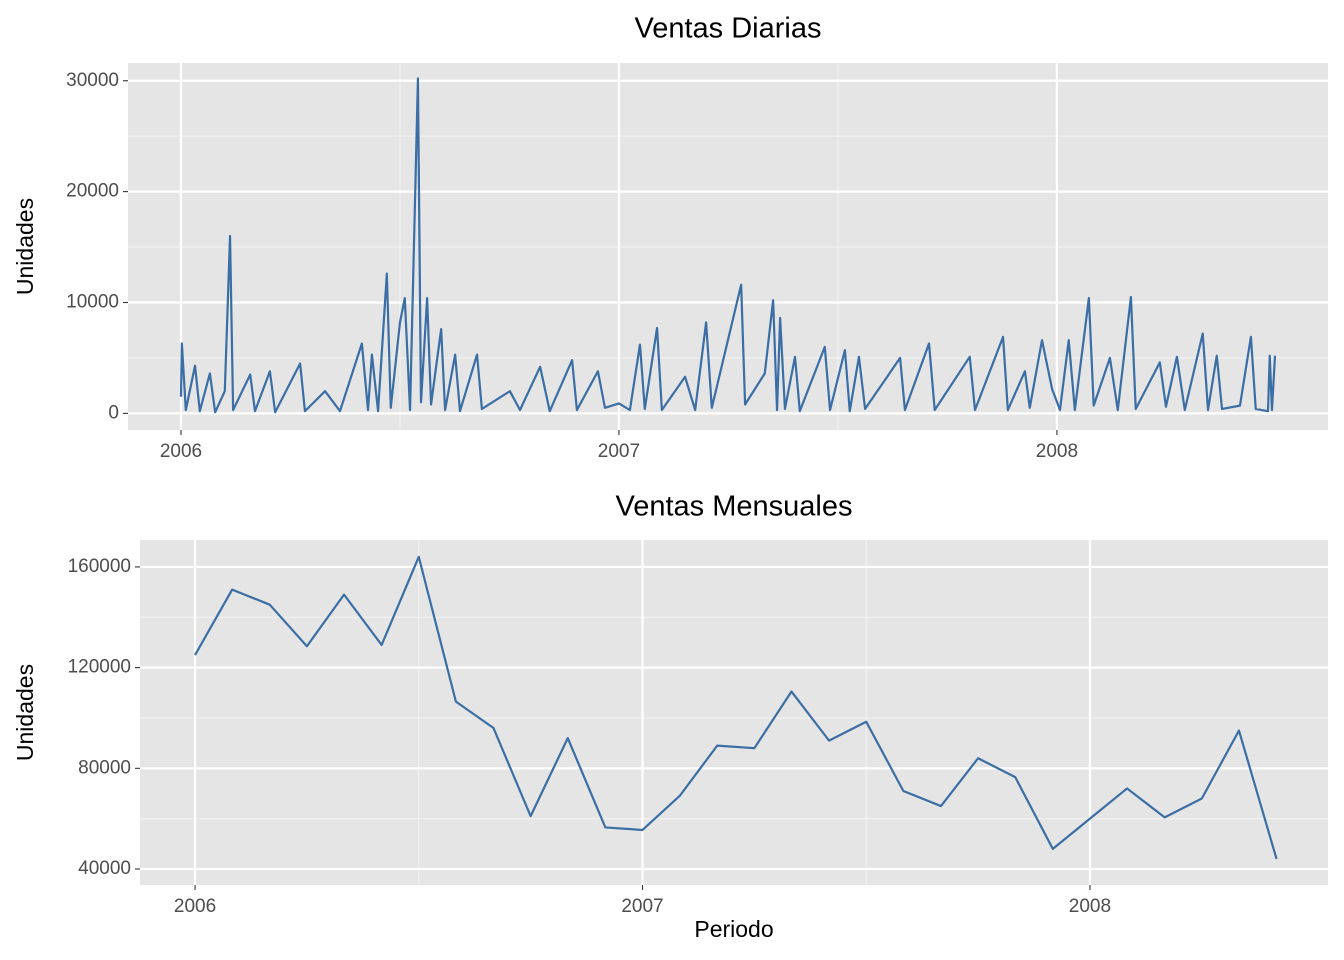  Describe the element at coordinates (92, 80) in the screenshot. I see `y-tick-label: 30000` at that location.